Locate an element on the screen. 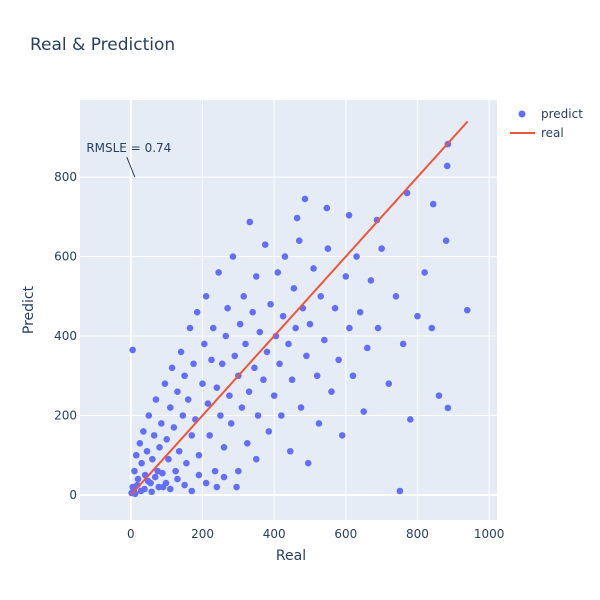  annotation-arrow is located at coordinates (131, 167).